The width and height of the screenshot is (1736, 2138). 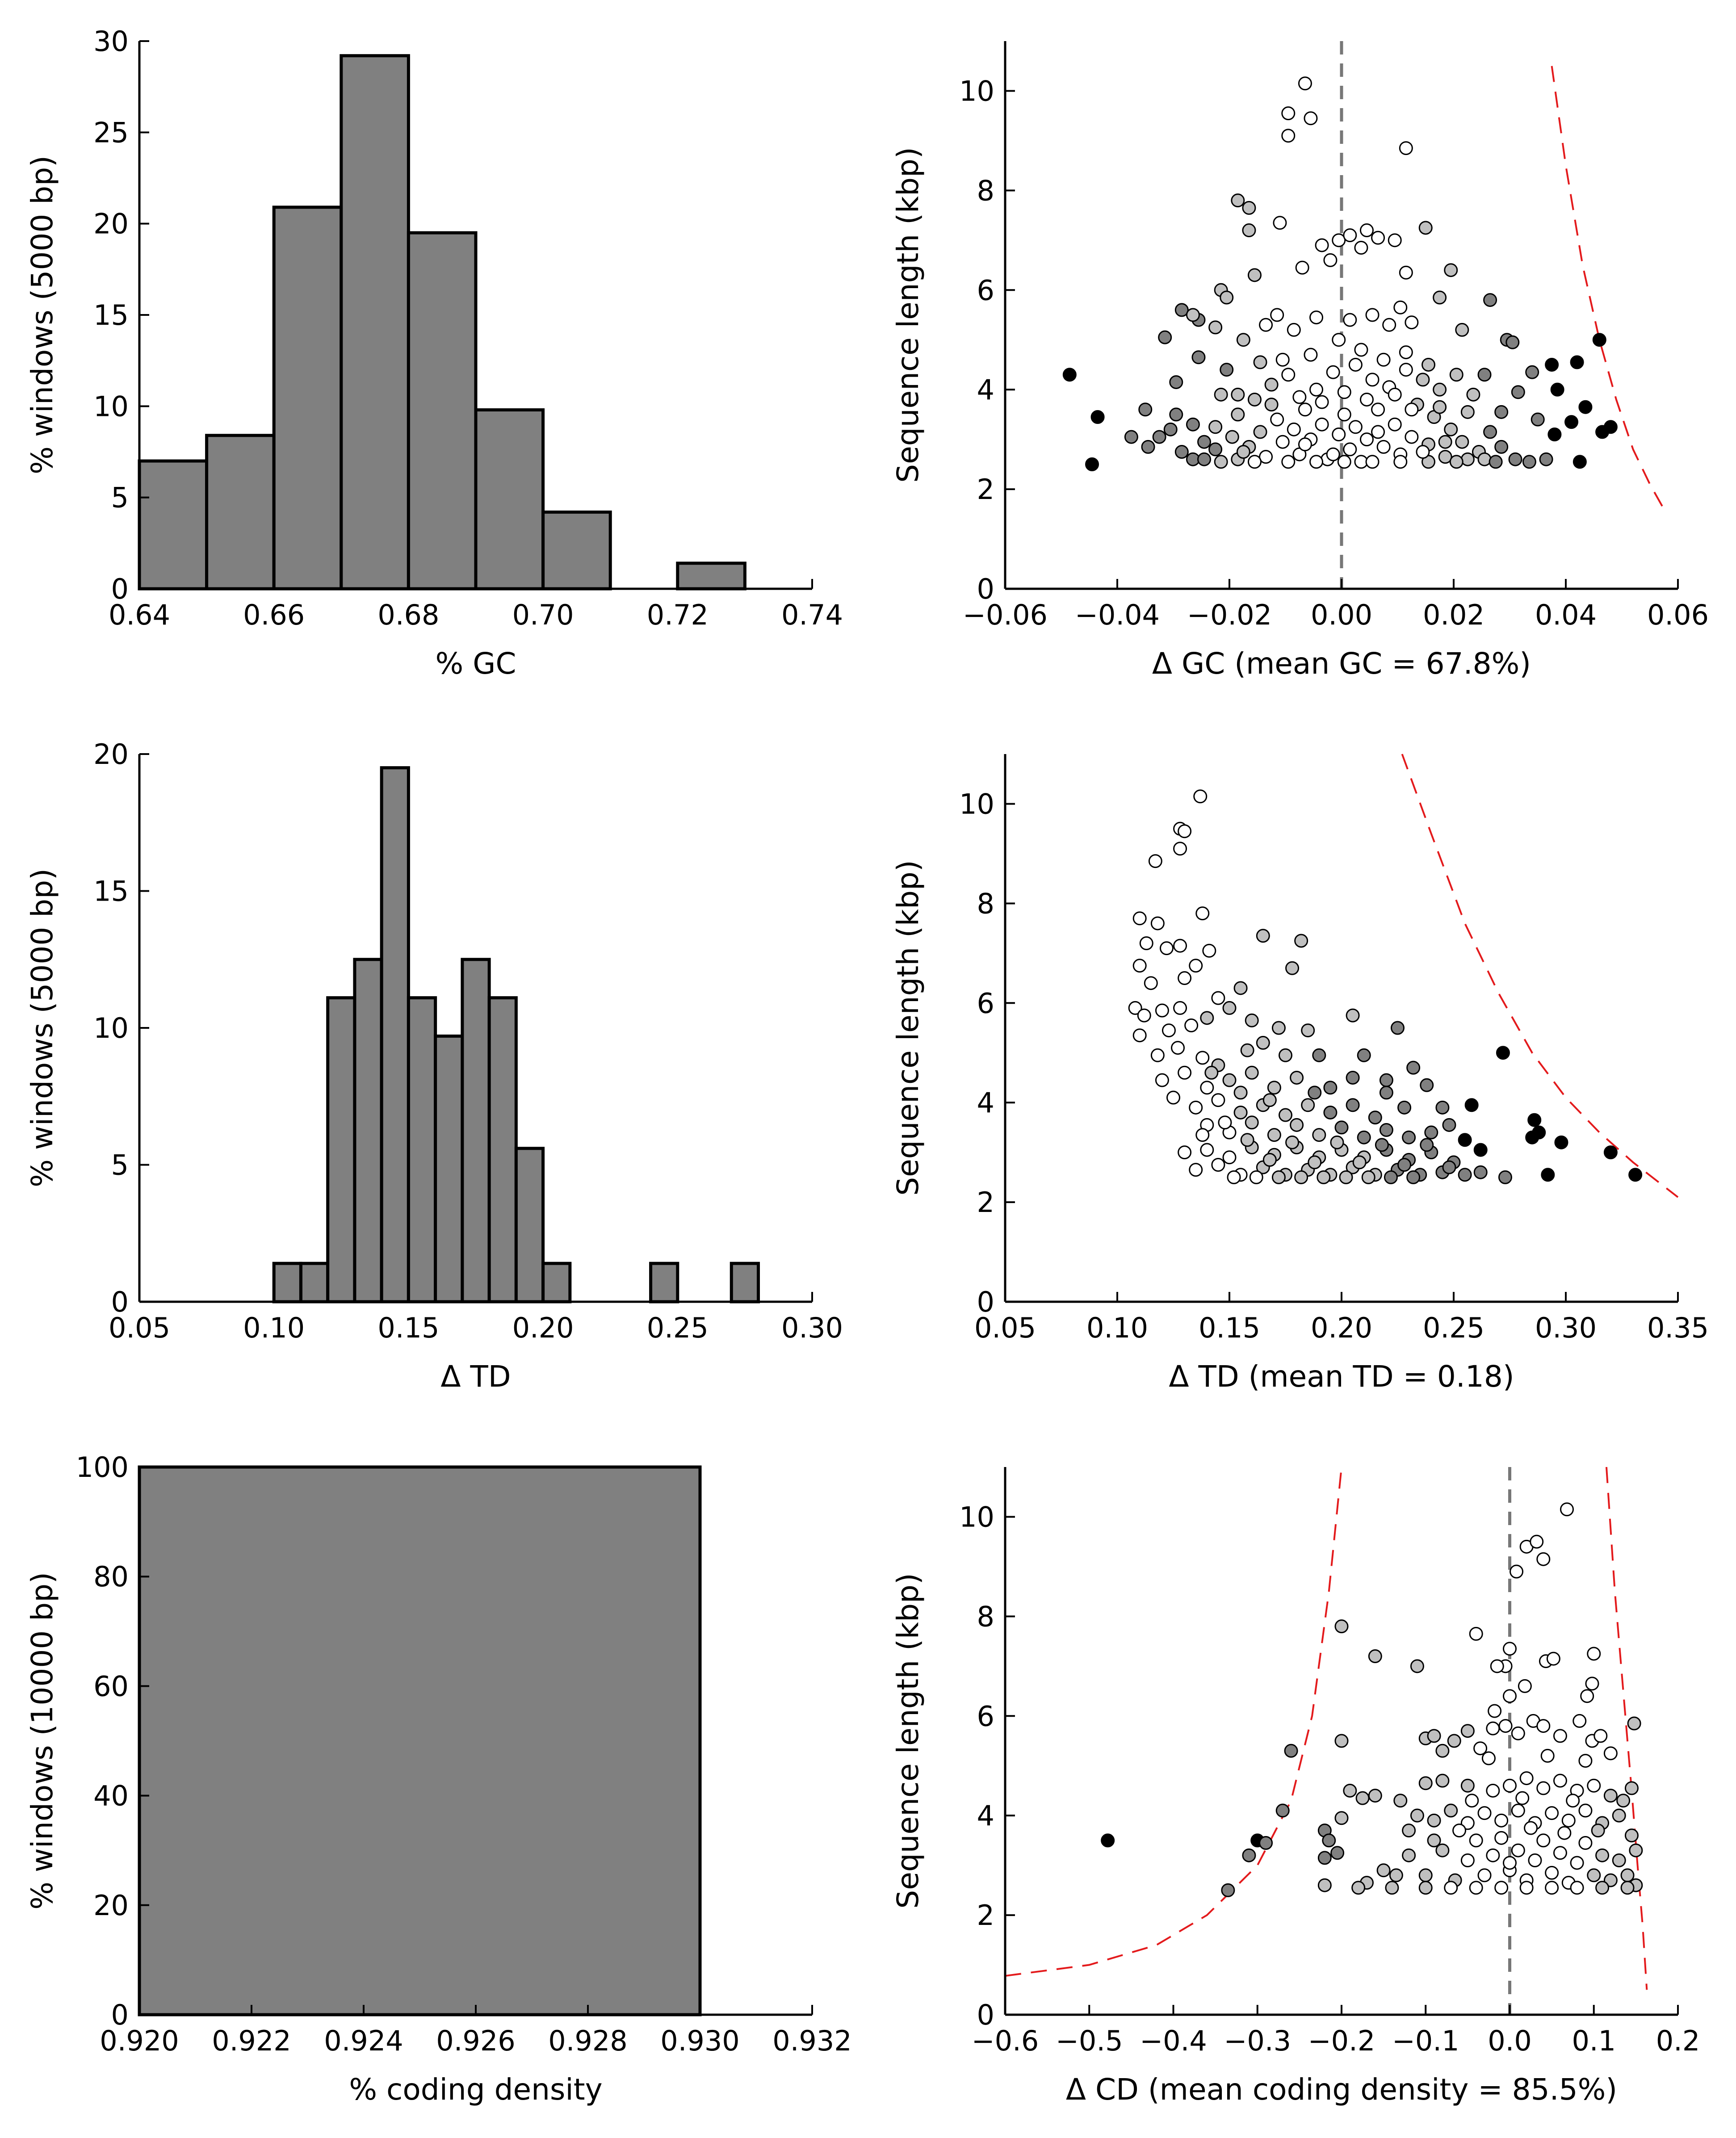 What do you see at coordinates (985, 1102) in the screenshot?
I see `y-tick-label: 4` at bounding box center [985, 1102].